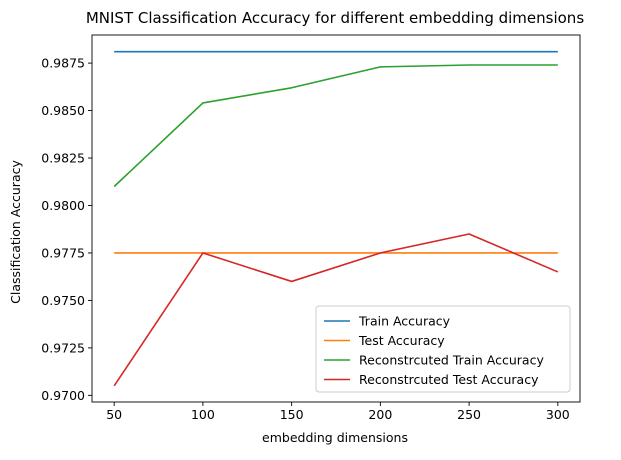 This screenshot has width=621, height=460. What do you see at coordinates (443, 349) in the screenshot?
I see `legend-box` at bounding box center [443, 349].